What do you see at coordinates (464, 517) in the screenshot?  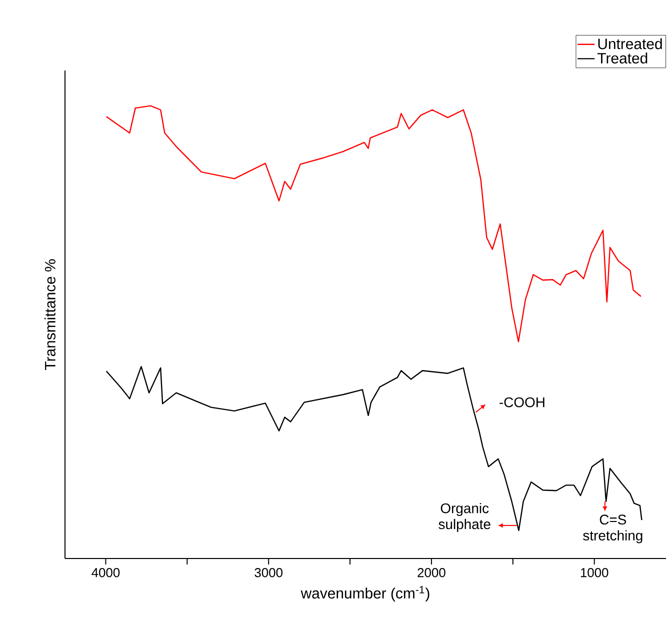 I see `annotation: Organic sulphate` at bounding box center [464, 517].